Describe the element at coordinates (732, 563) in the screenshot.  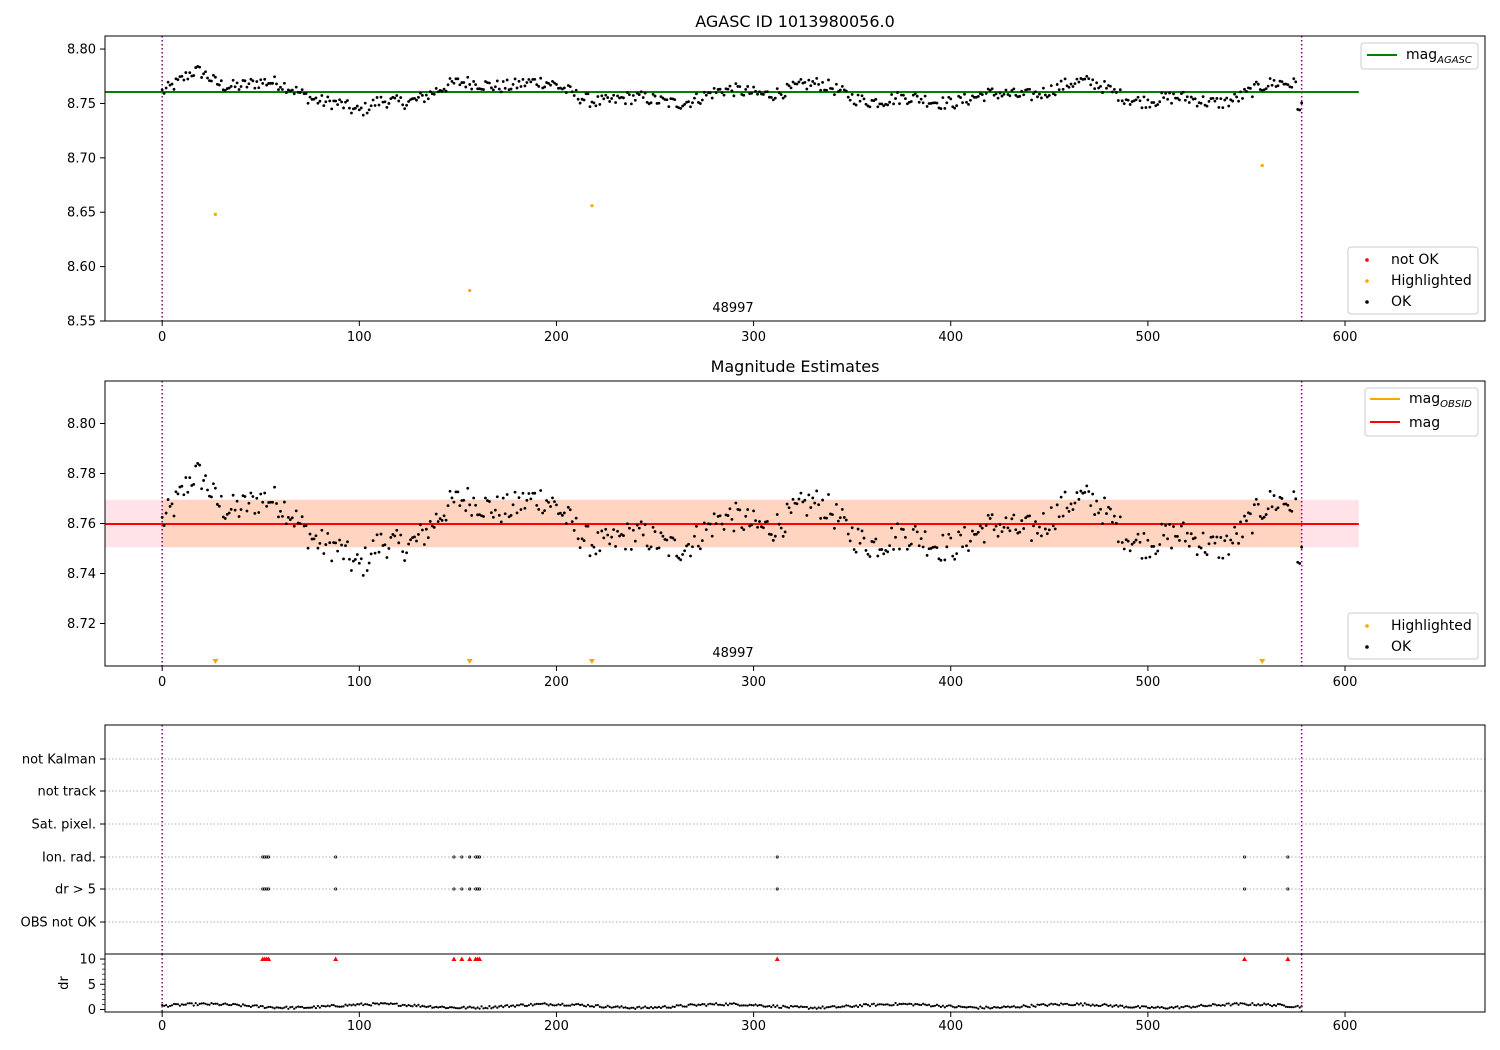
I see `magnitude-points` at that location.